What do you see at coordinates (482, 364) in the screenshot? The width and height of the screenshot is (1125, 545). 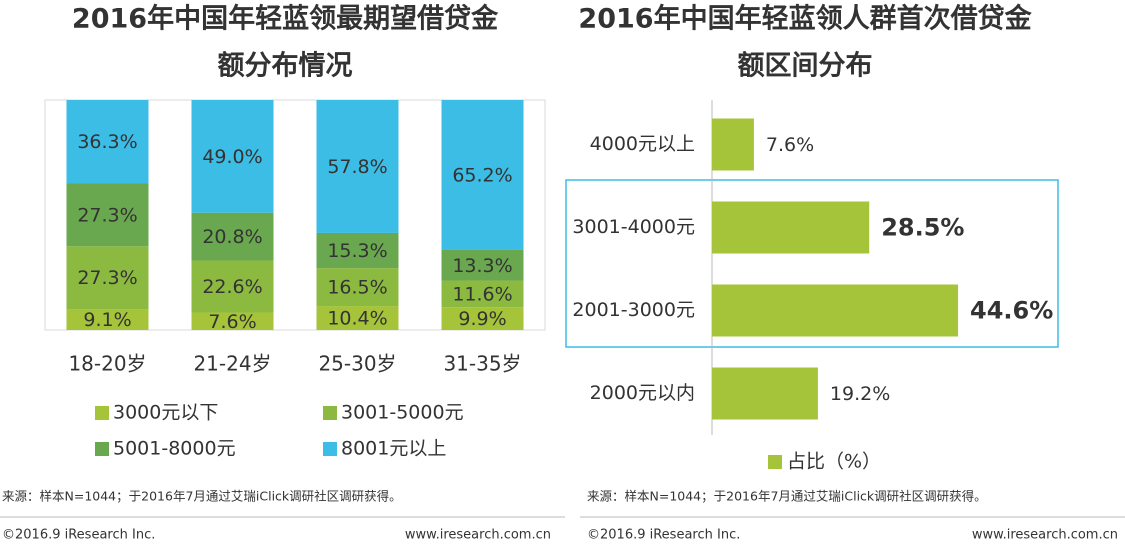 I see `x-tick-label: 31-35岁` at bounding box center [482, 364].